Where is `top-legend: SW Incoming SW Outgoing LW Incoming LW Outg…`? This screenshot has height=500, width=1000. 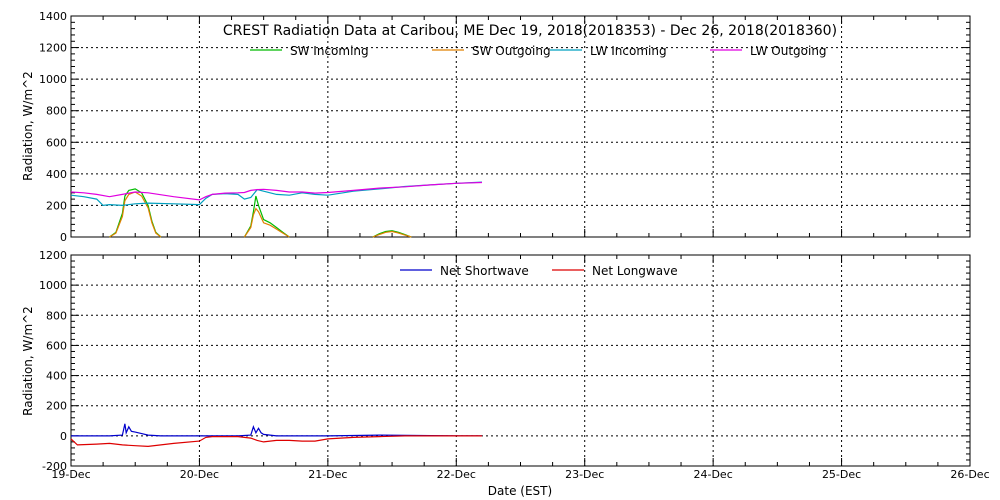
top-legend: SW Incoming SW Outgoing LW Incoming LW Outg… is located at coordinates (538, 51).